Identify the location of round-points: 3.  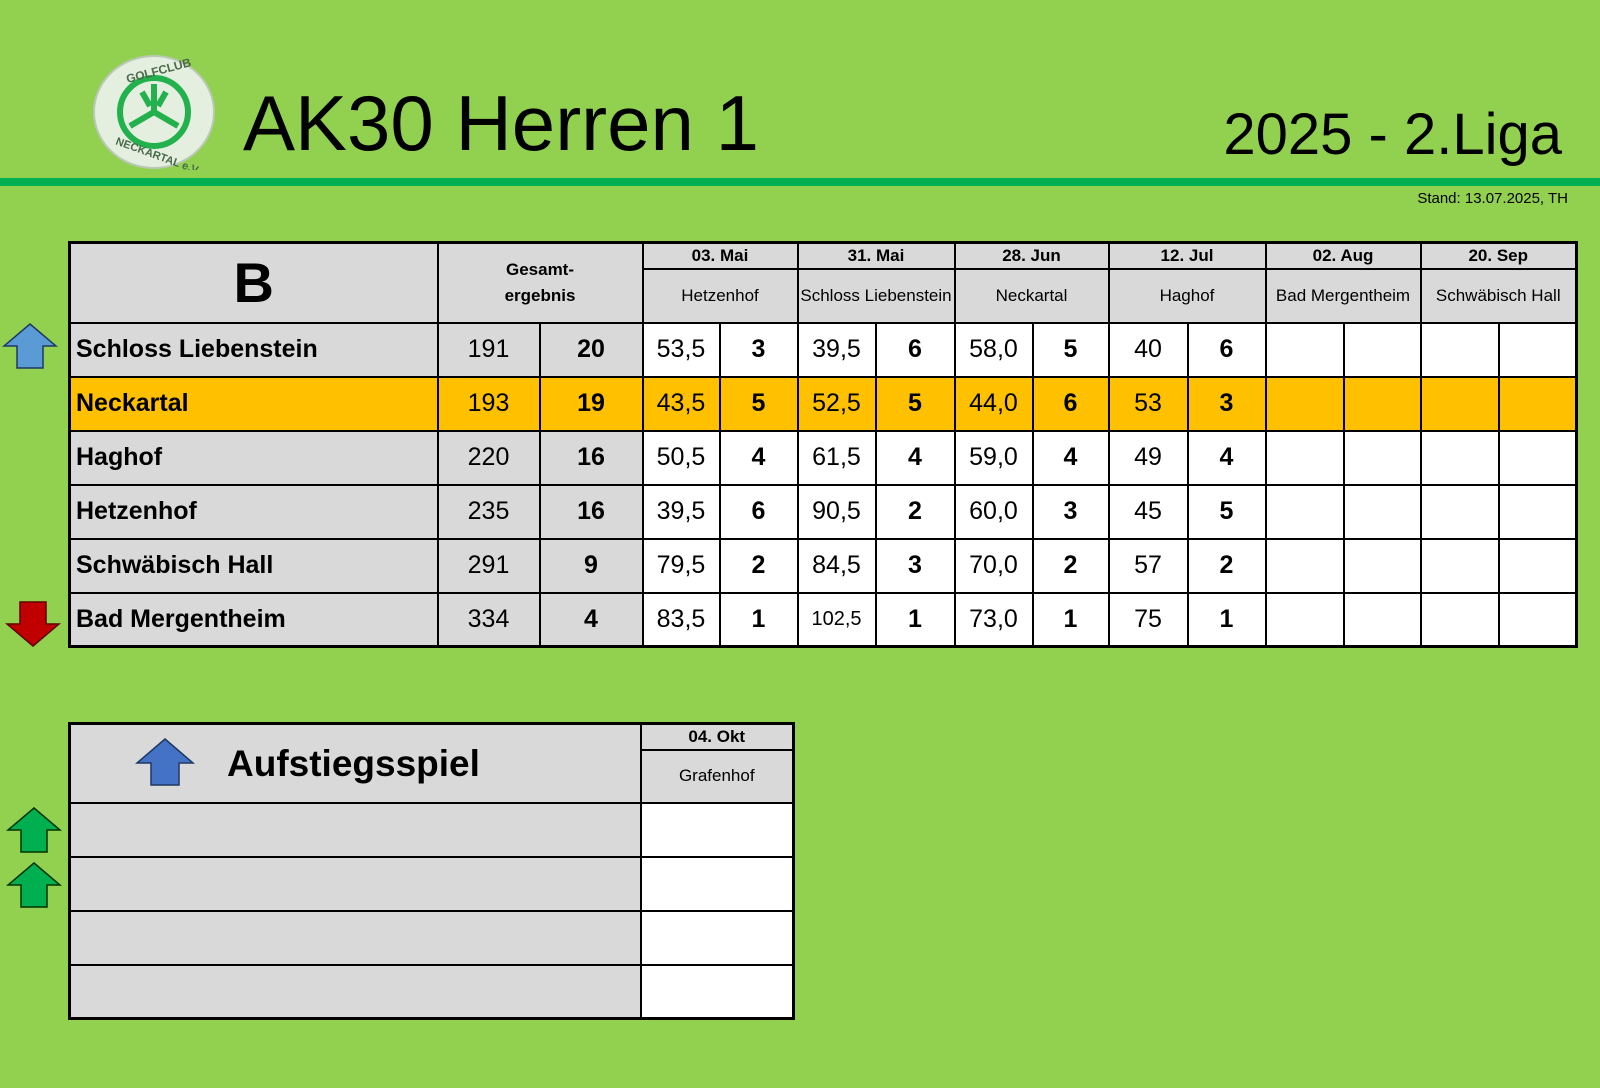
(915, 565).